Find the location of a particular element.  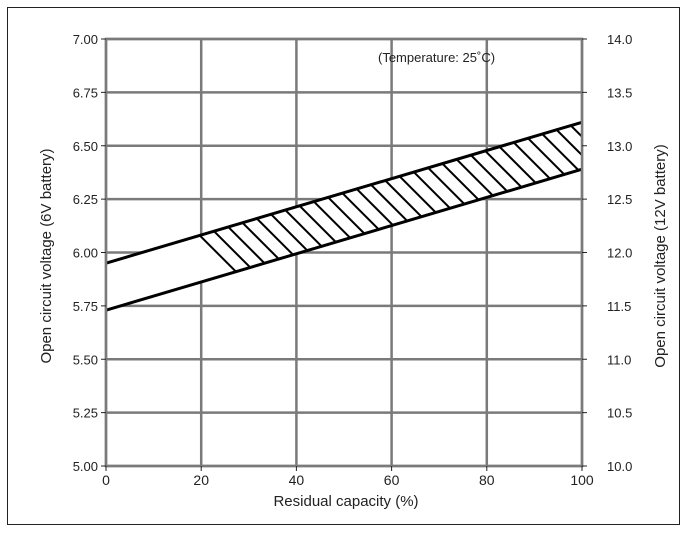

y-tick-label-left: 5.00 is located at coordinates (85, 466).